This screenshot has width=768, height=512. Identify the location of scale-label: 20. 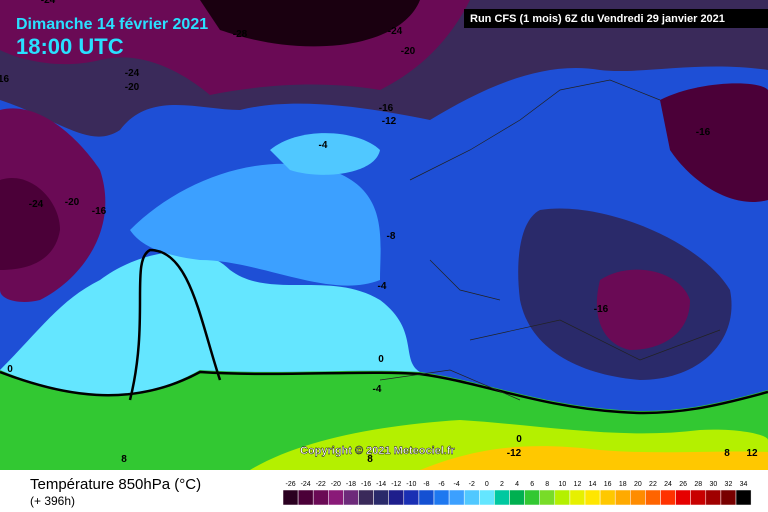
(638, 484).